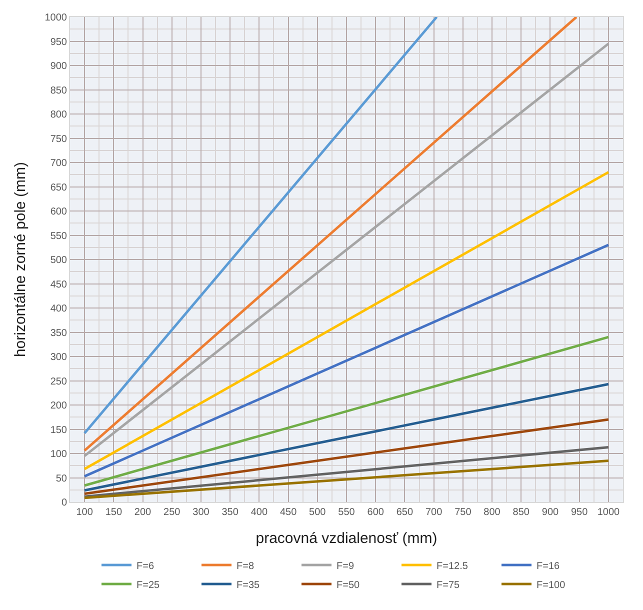  Describe the element at coordinates (405, 512) in the screenshot. I see `x-tick-label: 650` at that location.